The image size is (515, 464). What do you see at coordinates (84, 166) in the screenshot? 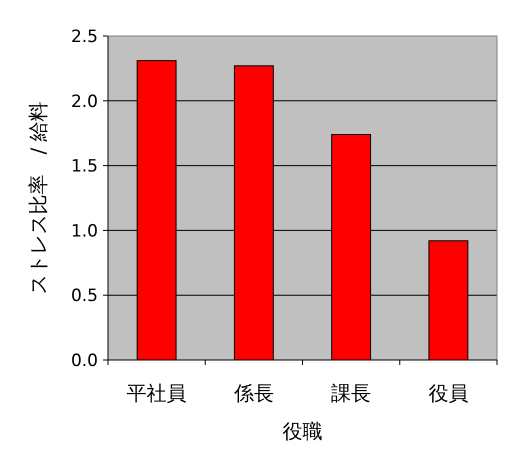
I see `y-tick-label: 1.5` at bounding box center [84, 166].